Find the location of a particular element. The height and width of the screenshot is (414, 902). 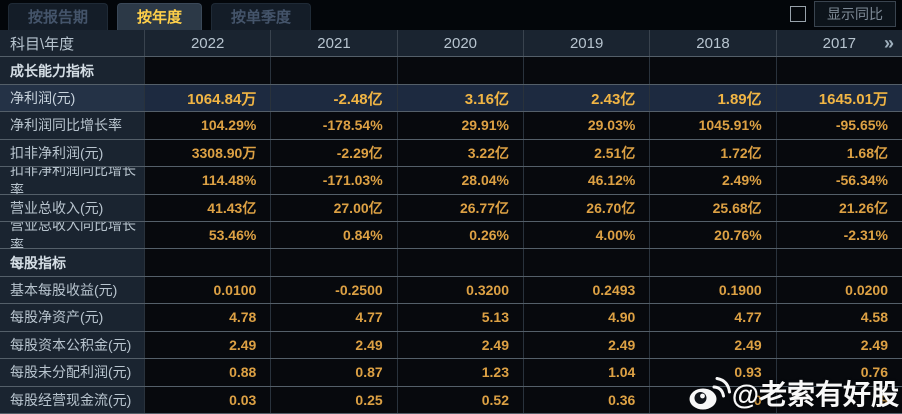

value-cell: 3.16亿 is located at coordinates (459, 98).